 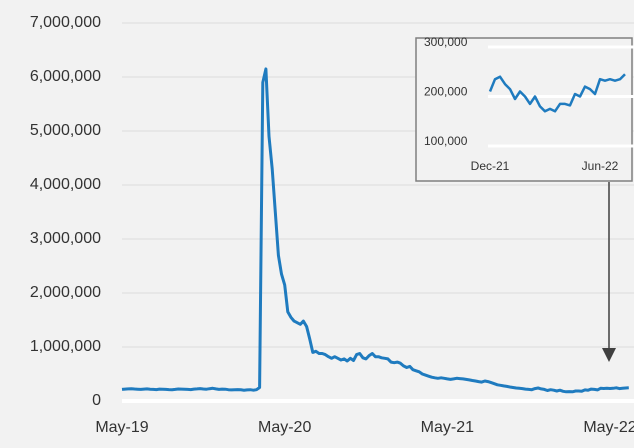 What do you see at coordinates (96, 400) in the screenshot?
I see `y-tick-label: 0` at bounding box center [96, 400].